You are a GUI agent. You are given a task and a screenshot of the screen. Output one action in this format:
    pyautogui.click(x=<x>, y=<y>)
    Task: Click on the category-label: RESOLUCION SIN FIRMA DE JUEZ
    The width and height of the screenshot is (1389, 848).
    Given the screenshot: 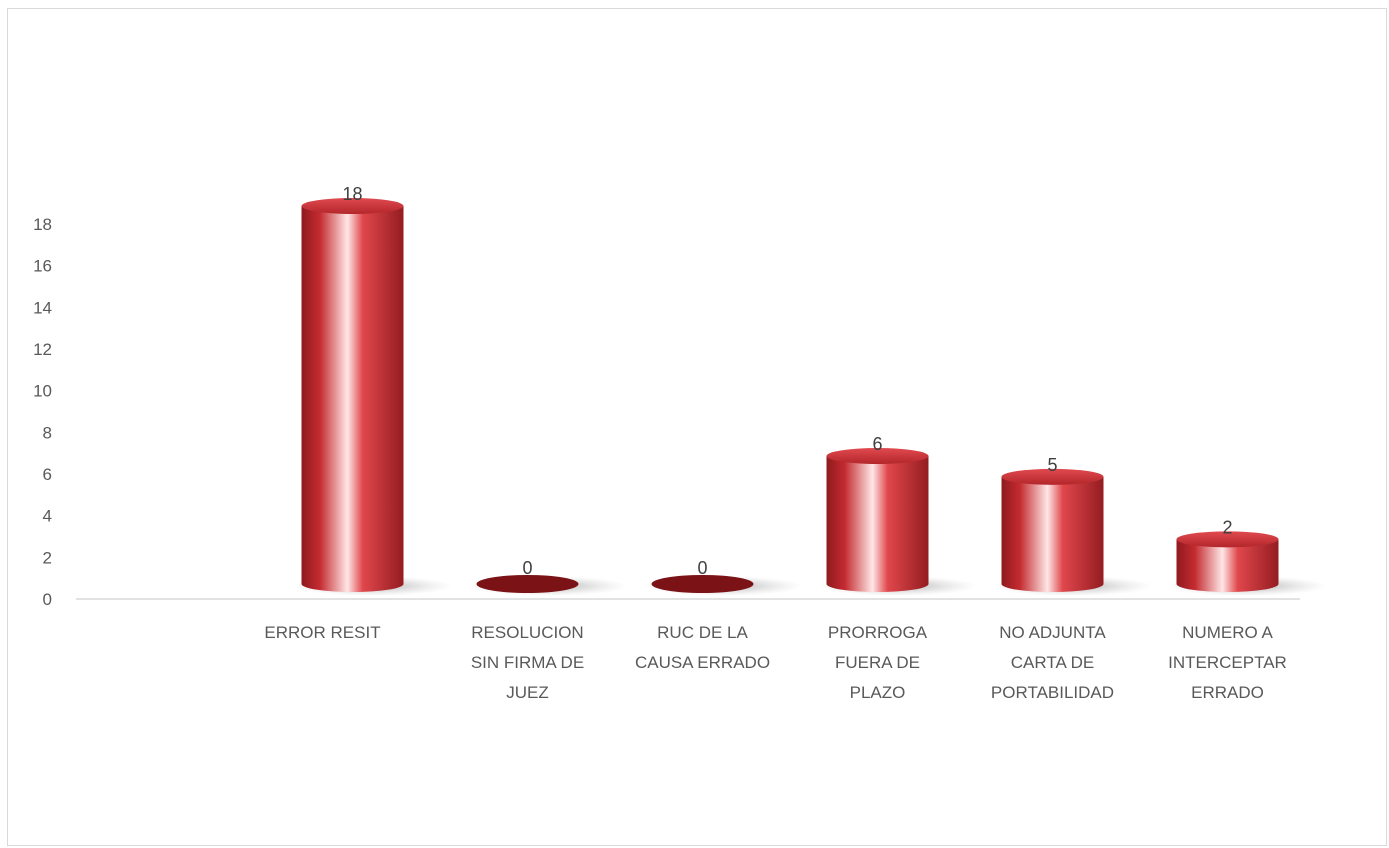 What is the action you would take?
    pyautogui.click(x=527, y=662)
    